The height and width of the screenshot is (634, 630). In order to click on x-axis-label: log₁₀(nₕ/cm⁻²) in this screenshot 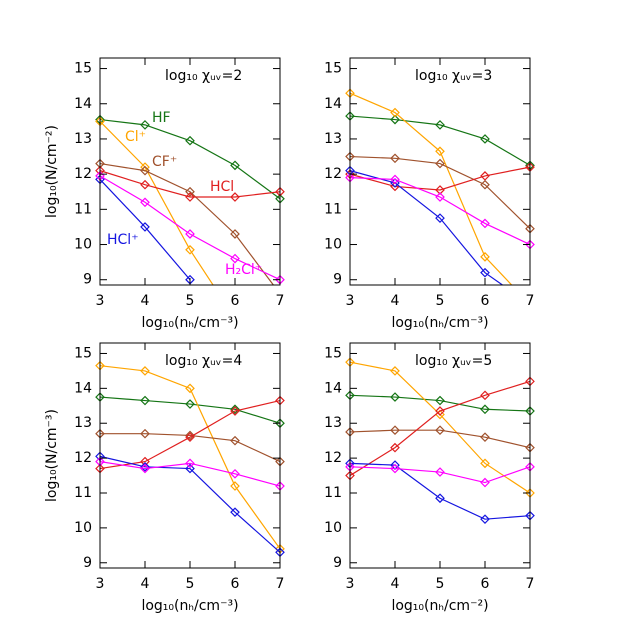, I will do `click(439, 606)`.